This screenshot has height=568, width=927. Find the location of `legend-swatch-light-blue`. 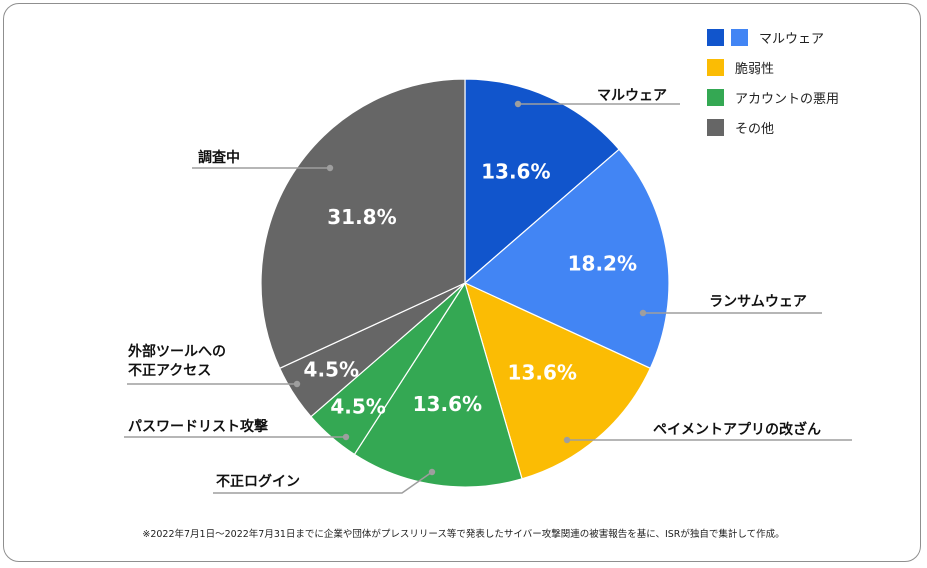

legend-swatch-light-blue is located at coordinates (739, 37).